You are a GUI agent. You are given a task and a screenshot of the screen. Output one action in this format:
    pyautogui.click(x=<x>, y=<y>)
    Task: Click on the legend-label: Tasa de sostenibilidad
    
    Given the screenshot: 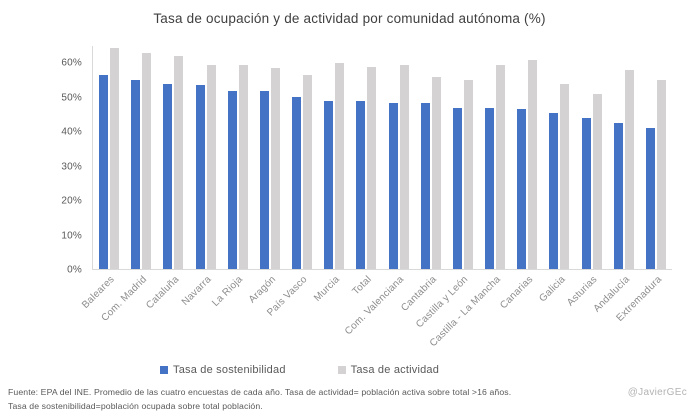 What is the action you would take?
    pyautogui.click(x=229, y=370)
    